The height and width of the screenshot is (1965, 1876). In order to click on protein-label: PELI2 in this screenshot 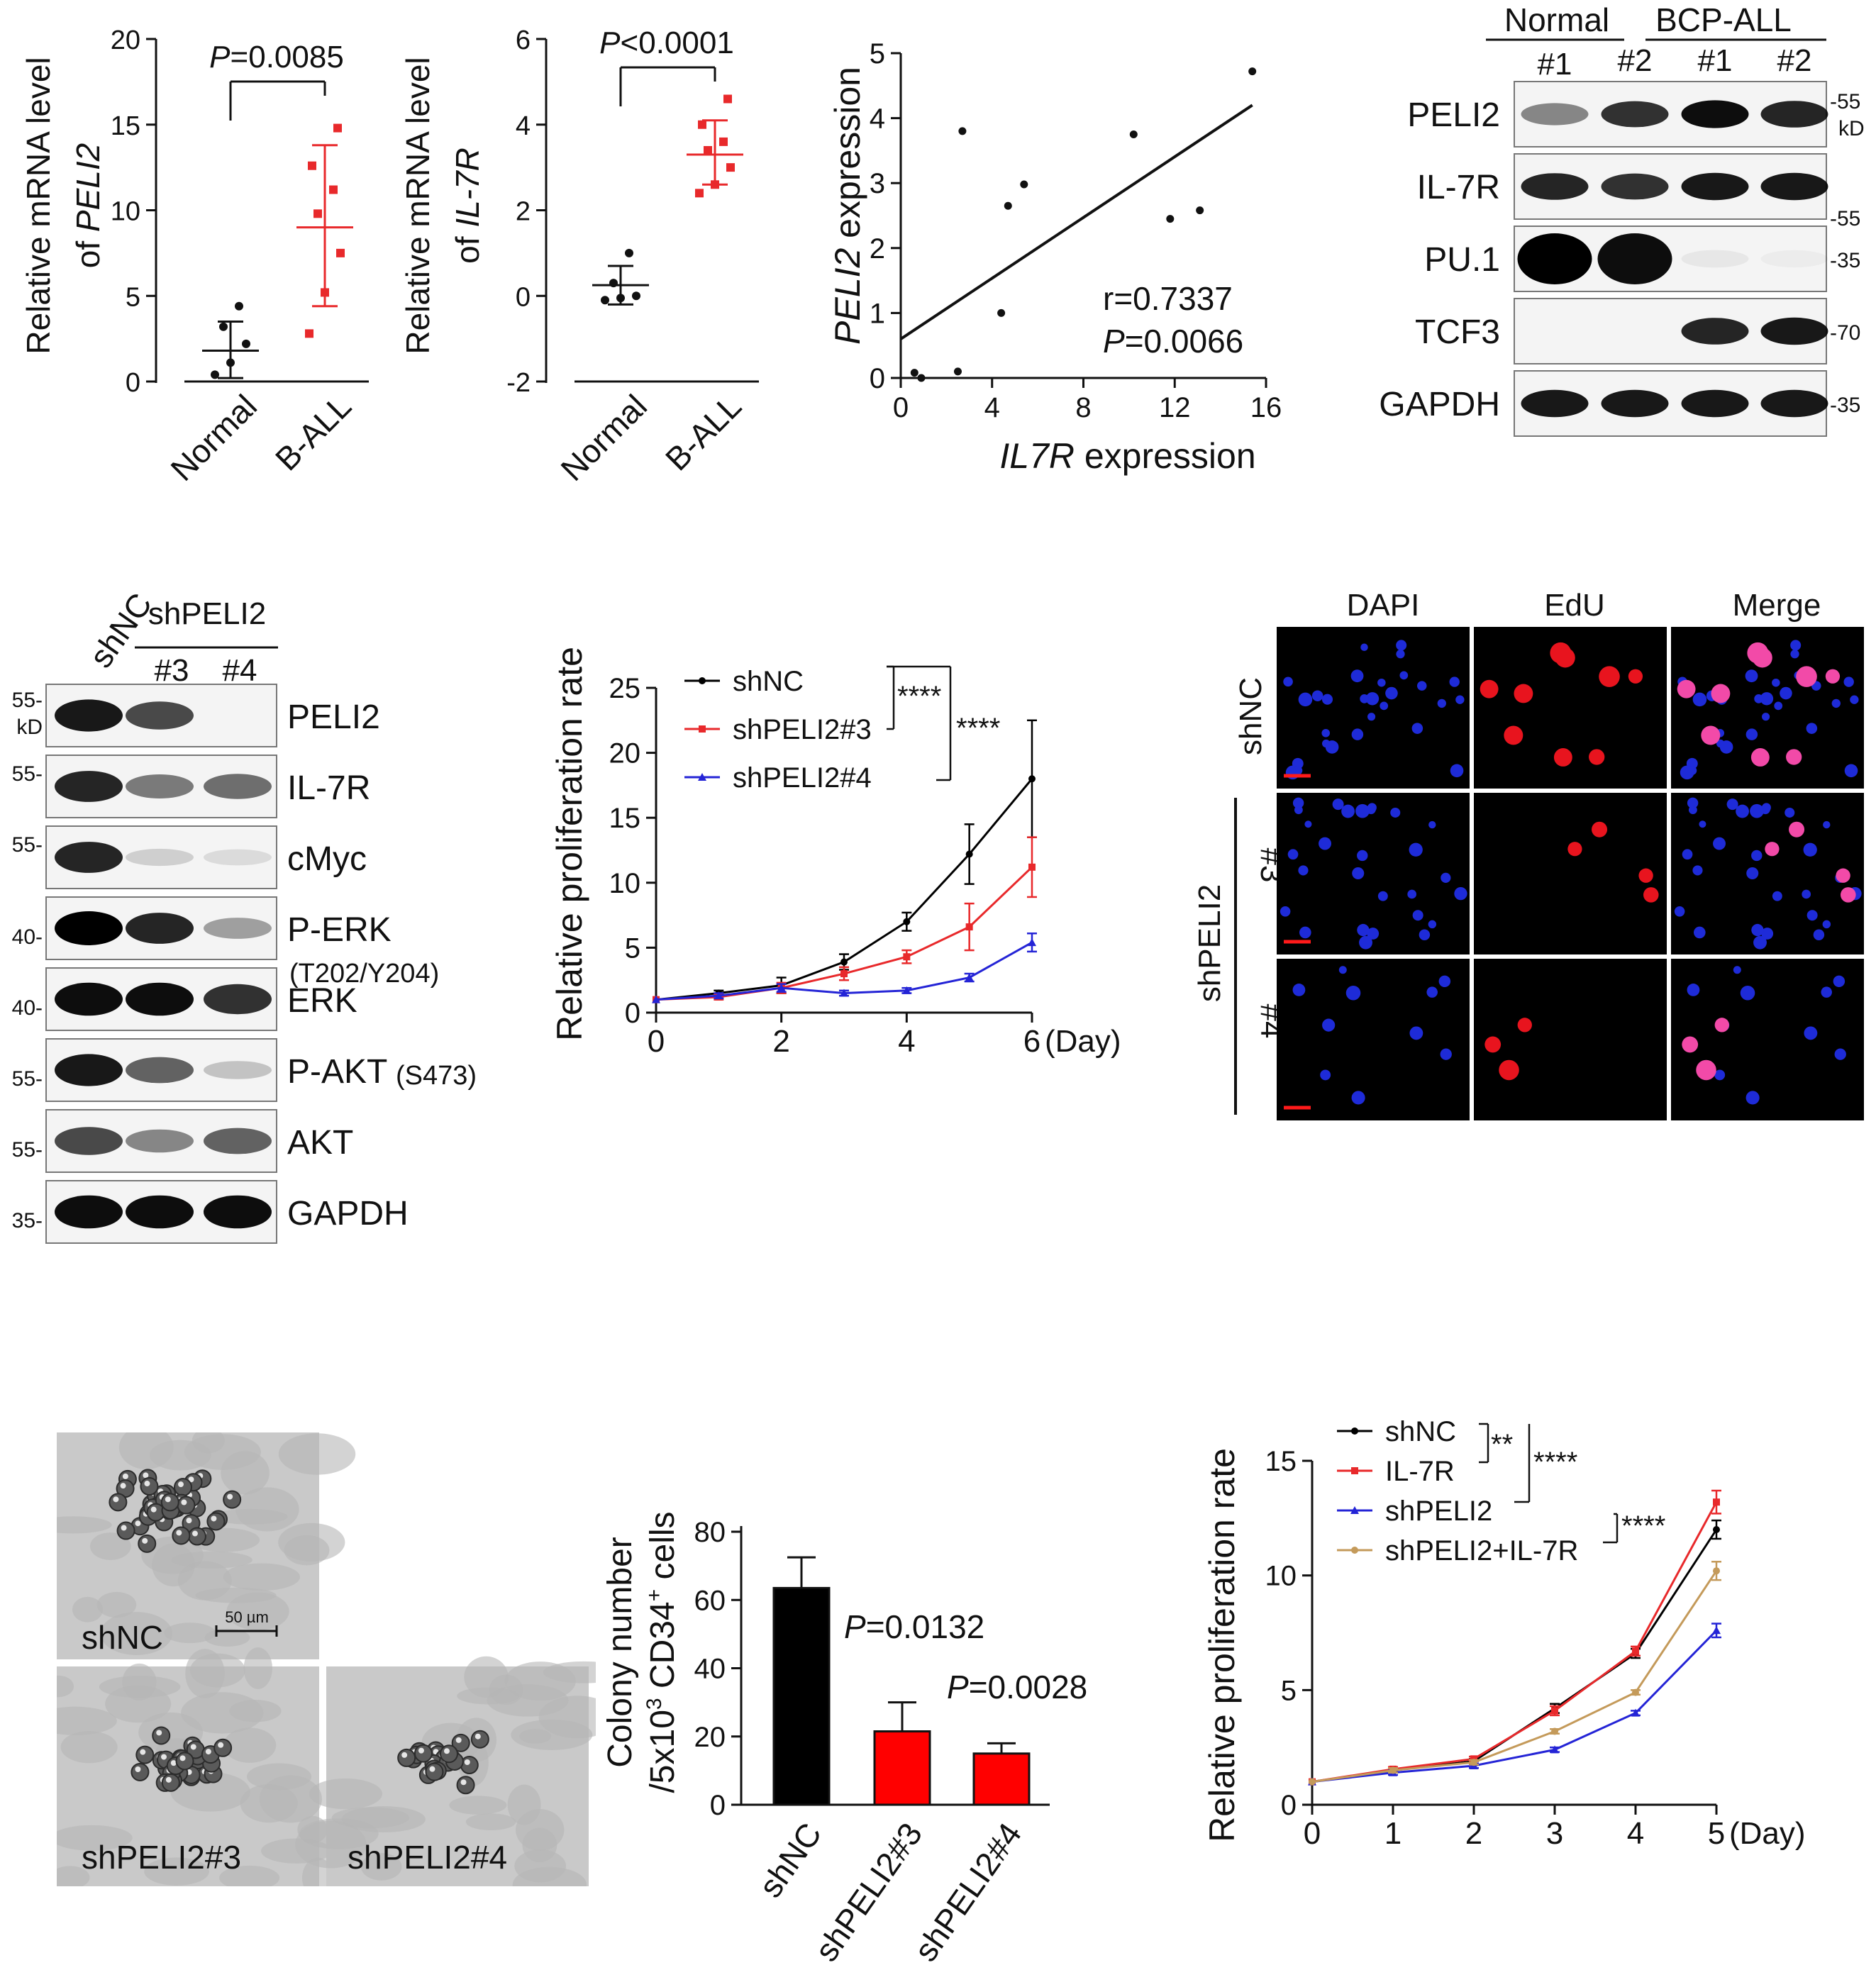, I will do `click(1453, 115)`.